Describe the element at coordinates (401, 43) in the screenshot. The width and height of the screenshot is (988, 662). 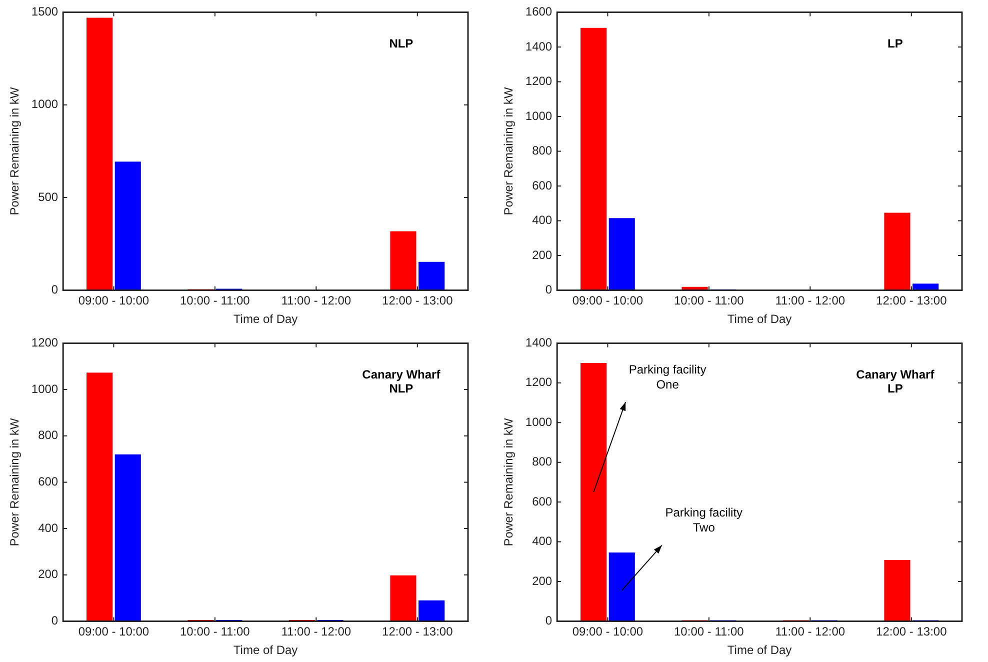
I see `text: NLP` at that location.